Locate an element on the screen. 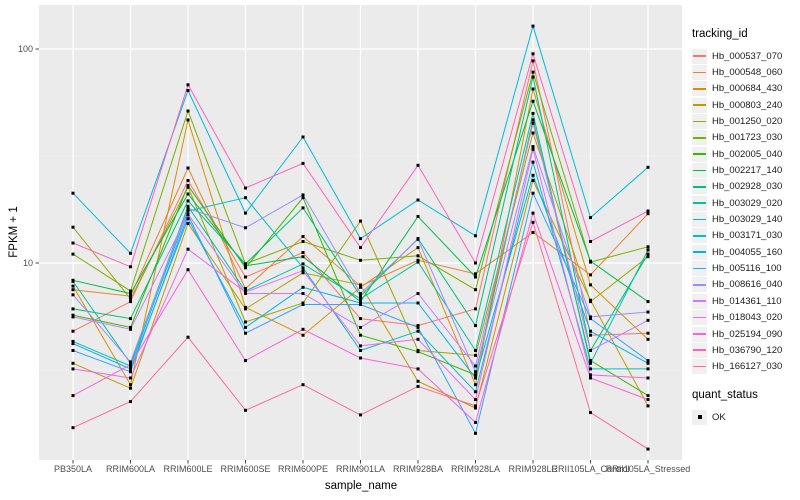 This screenshot has height=500, width=800. legend-item-label: Hb_002928_030 is located at coordinates (747, 187).